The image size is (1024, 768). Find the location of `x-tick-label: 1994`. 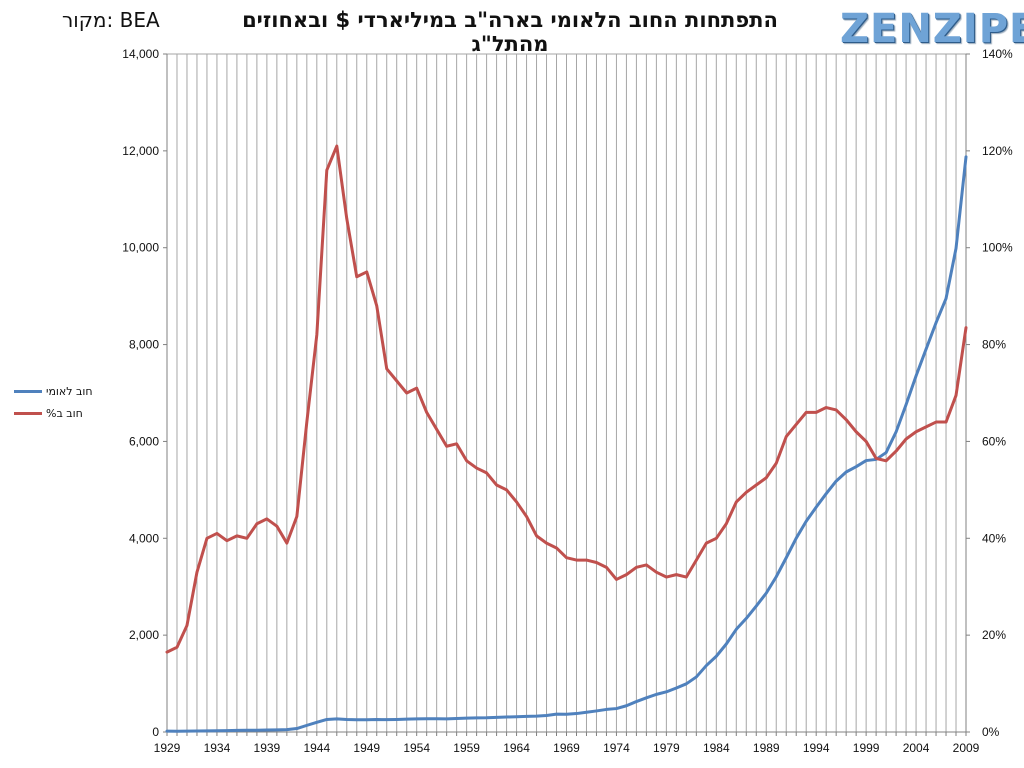

x-tick-label: 1994 is located at coordinates (816, 748).